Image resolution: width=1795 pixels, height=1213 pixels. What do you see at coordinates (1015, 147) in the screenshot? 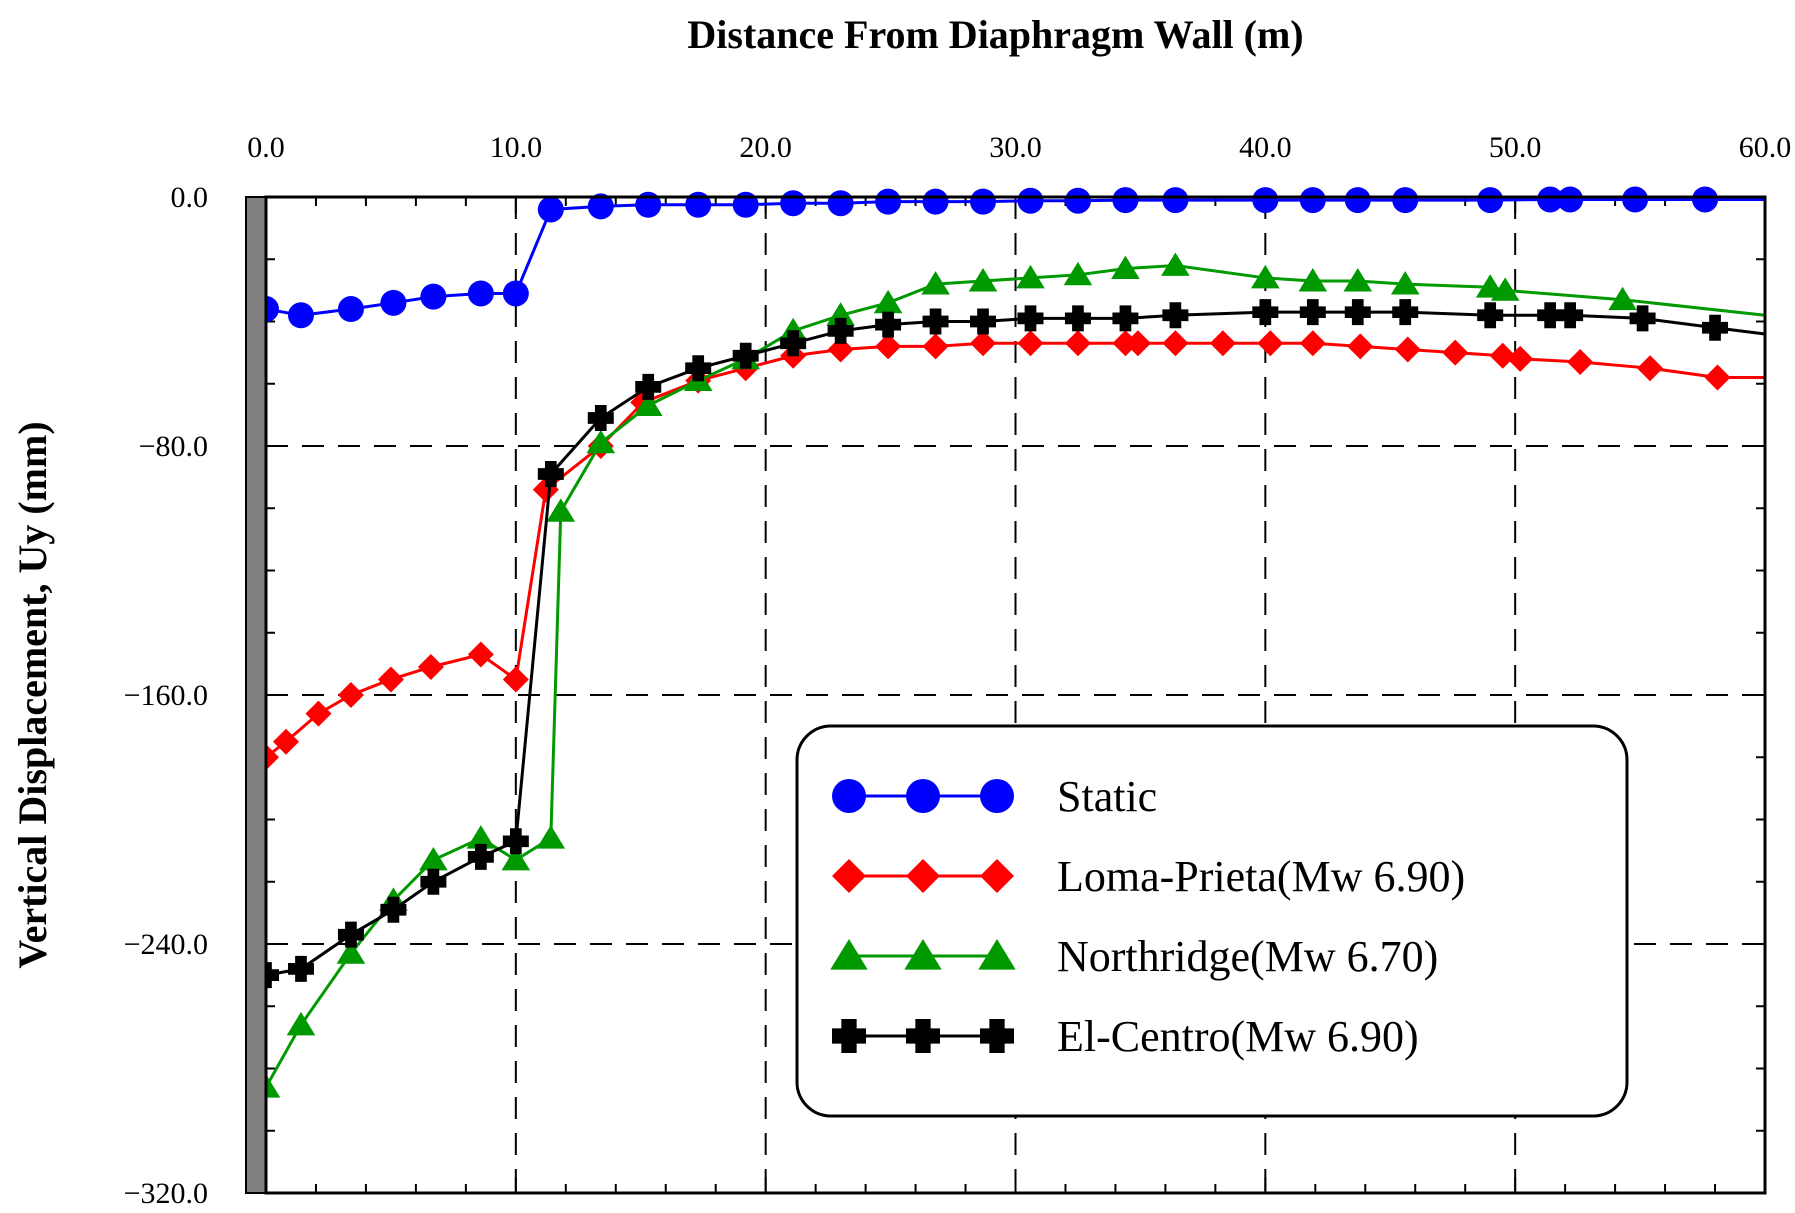
I see `x-tick-label: 30.0` at bounding box center [1015, 147].